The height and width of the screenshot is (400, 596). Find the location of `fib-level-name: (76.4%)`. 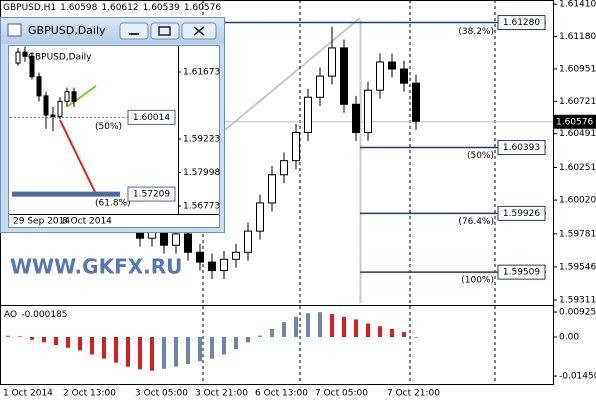

fib-level-name: (76.4%) is located at coordinates (476, 222).